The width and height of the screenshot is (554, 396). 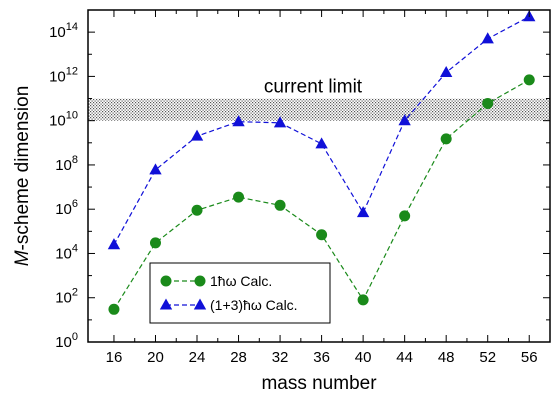 I want to click on y-tick-label: 10¹⁴, so click(x=63, y=31).